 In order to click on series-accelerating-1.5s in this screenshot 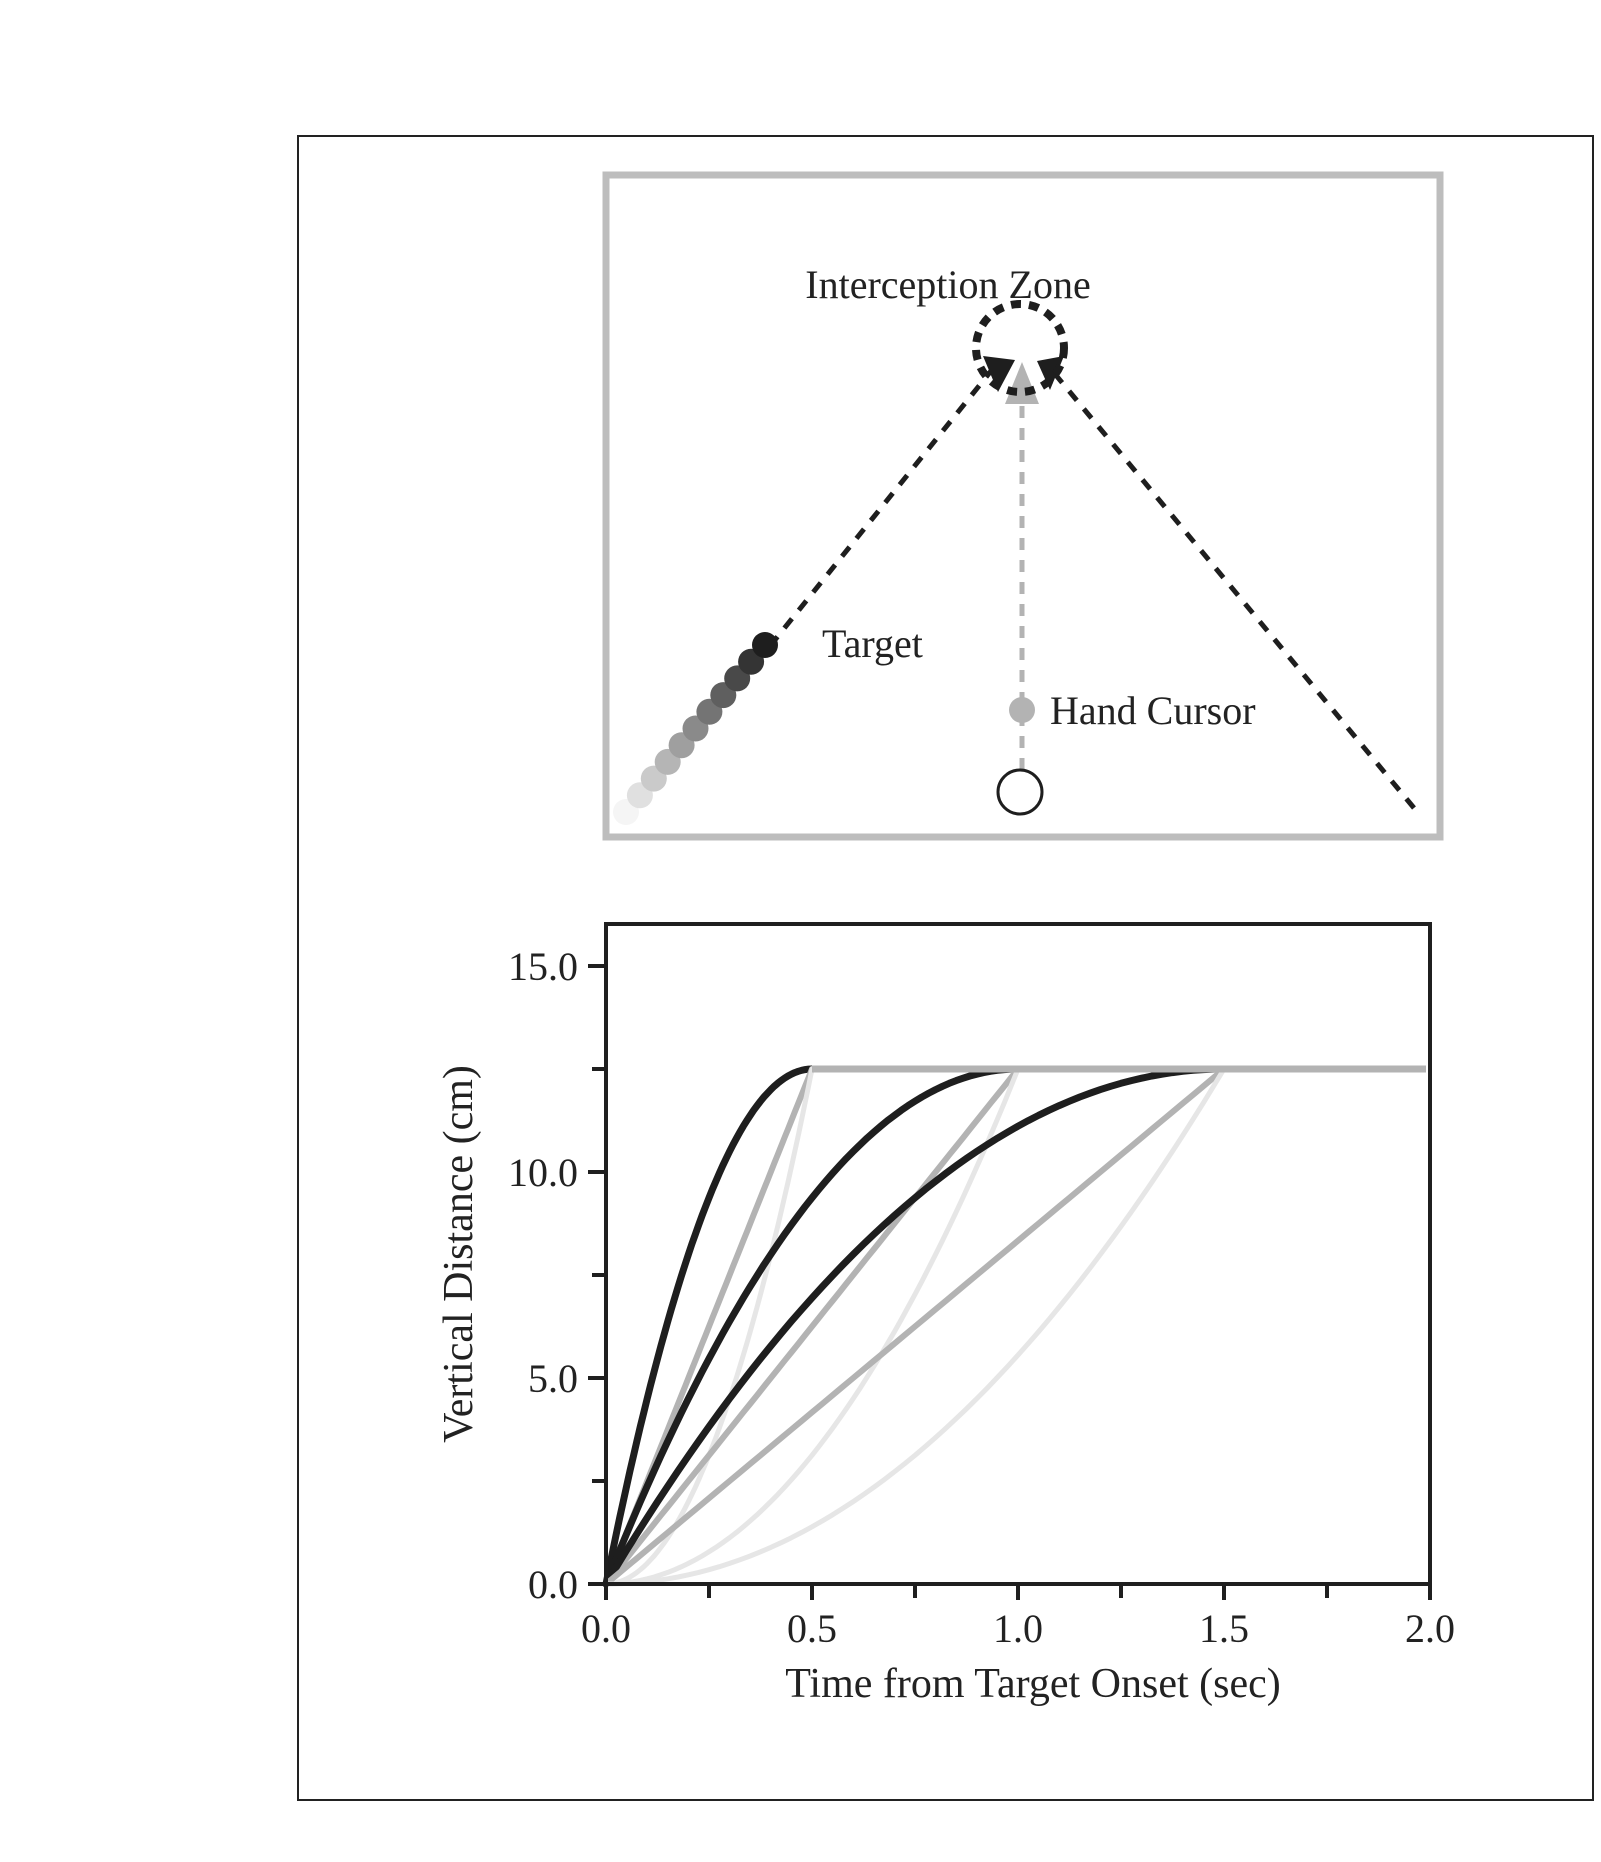, I will do `click(915, 1326)`.